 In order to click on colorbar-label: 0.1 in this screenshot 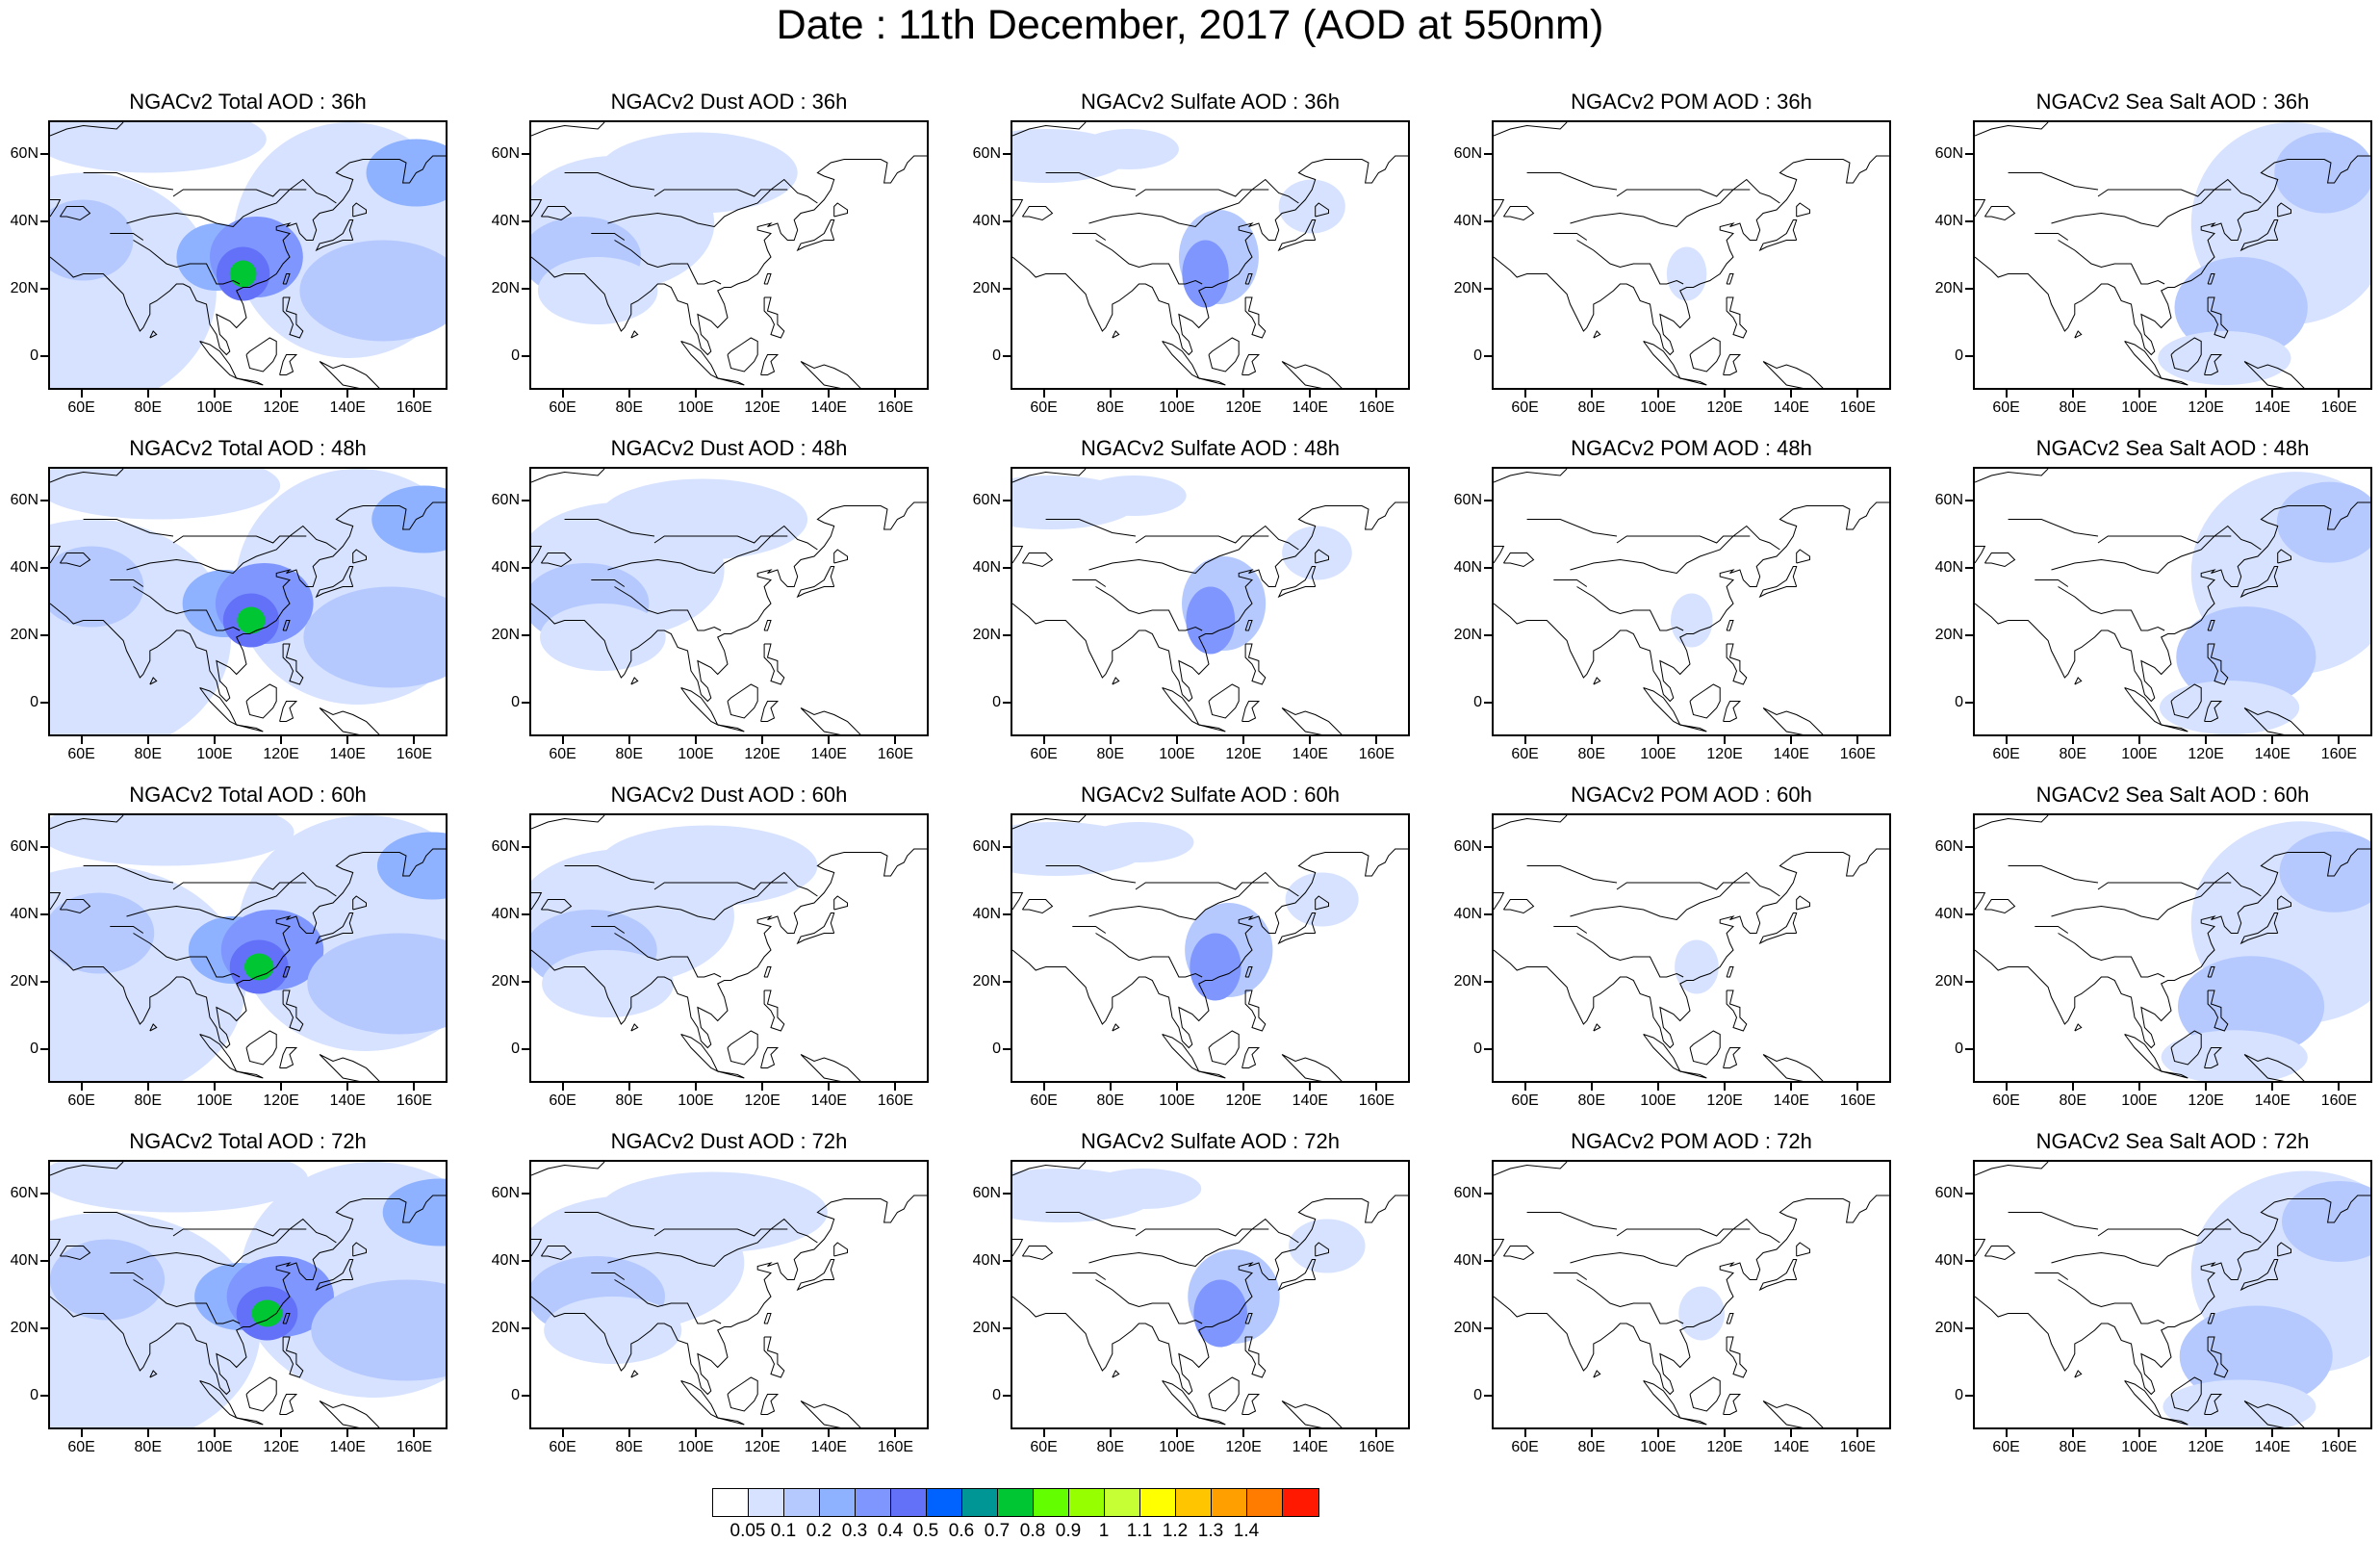, I will do `click(783, 1531)`.